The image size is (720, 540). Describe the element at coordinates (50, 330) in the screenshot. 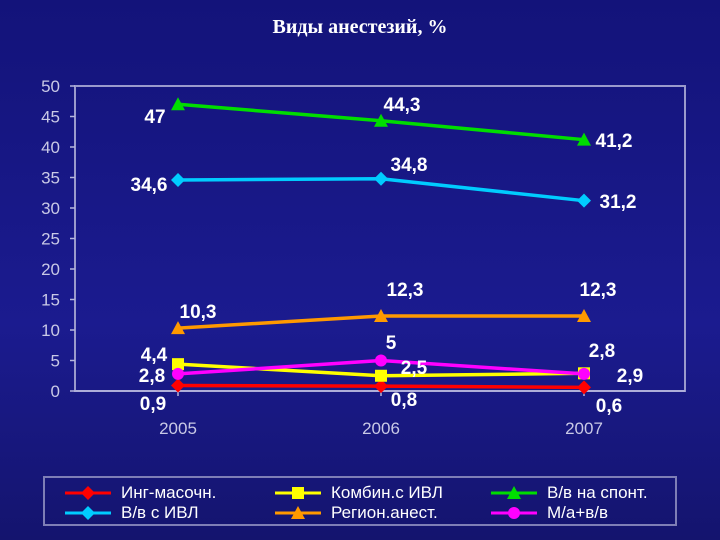

I see `y-tick-label: 10` at that location.